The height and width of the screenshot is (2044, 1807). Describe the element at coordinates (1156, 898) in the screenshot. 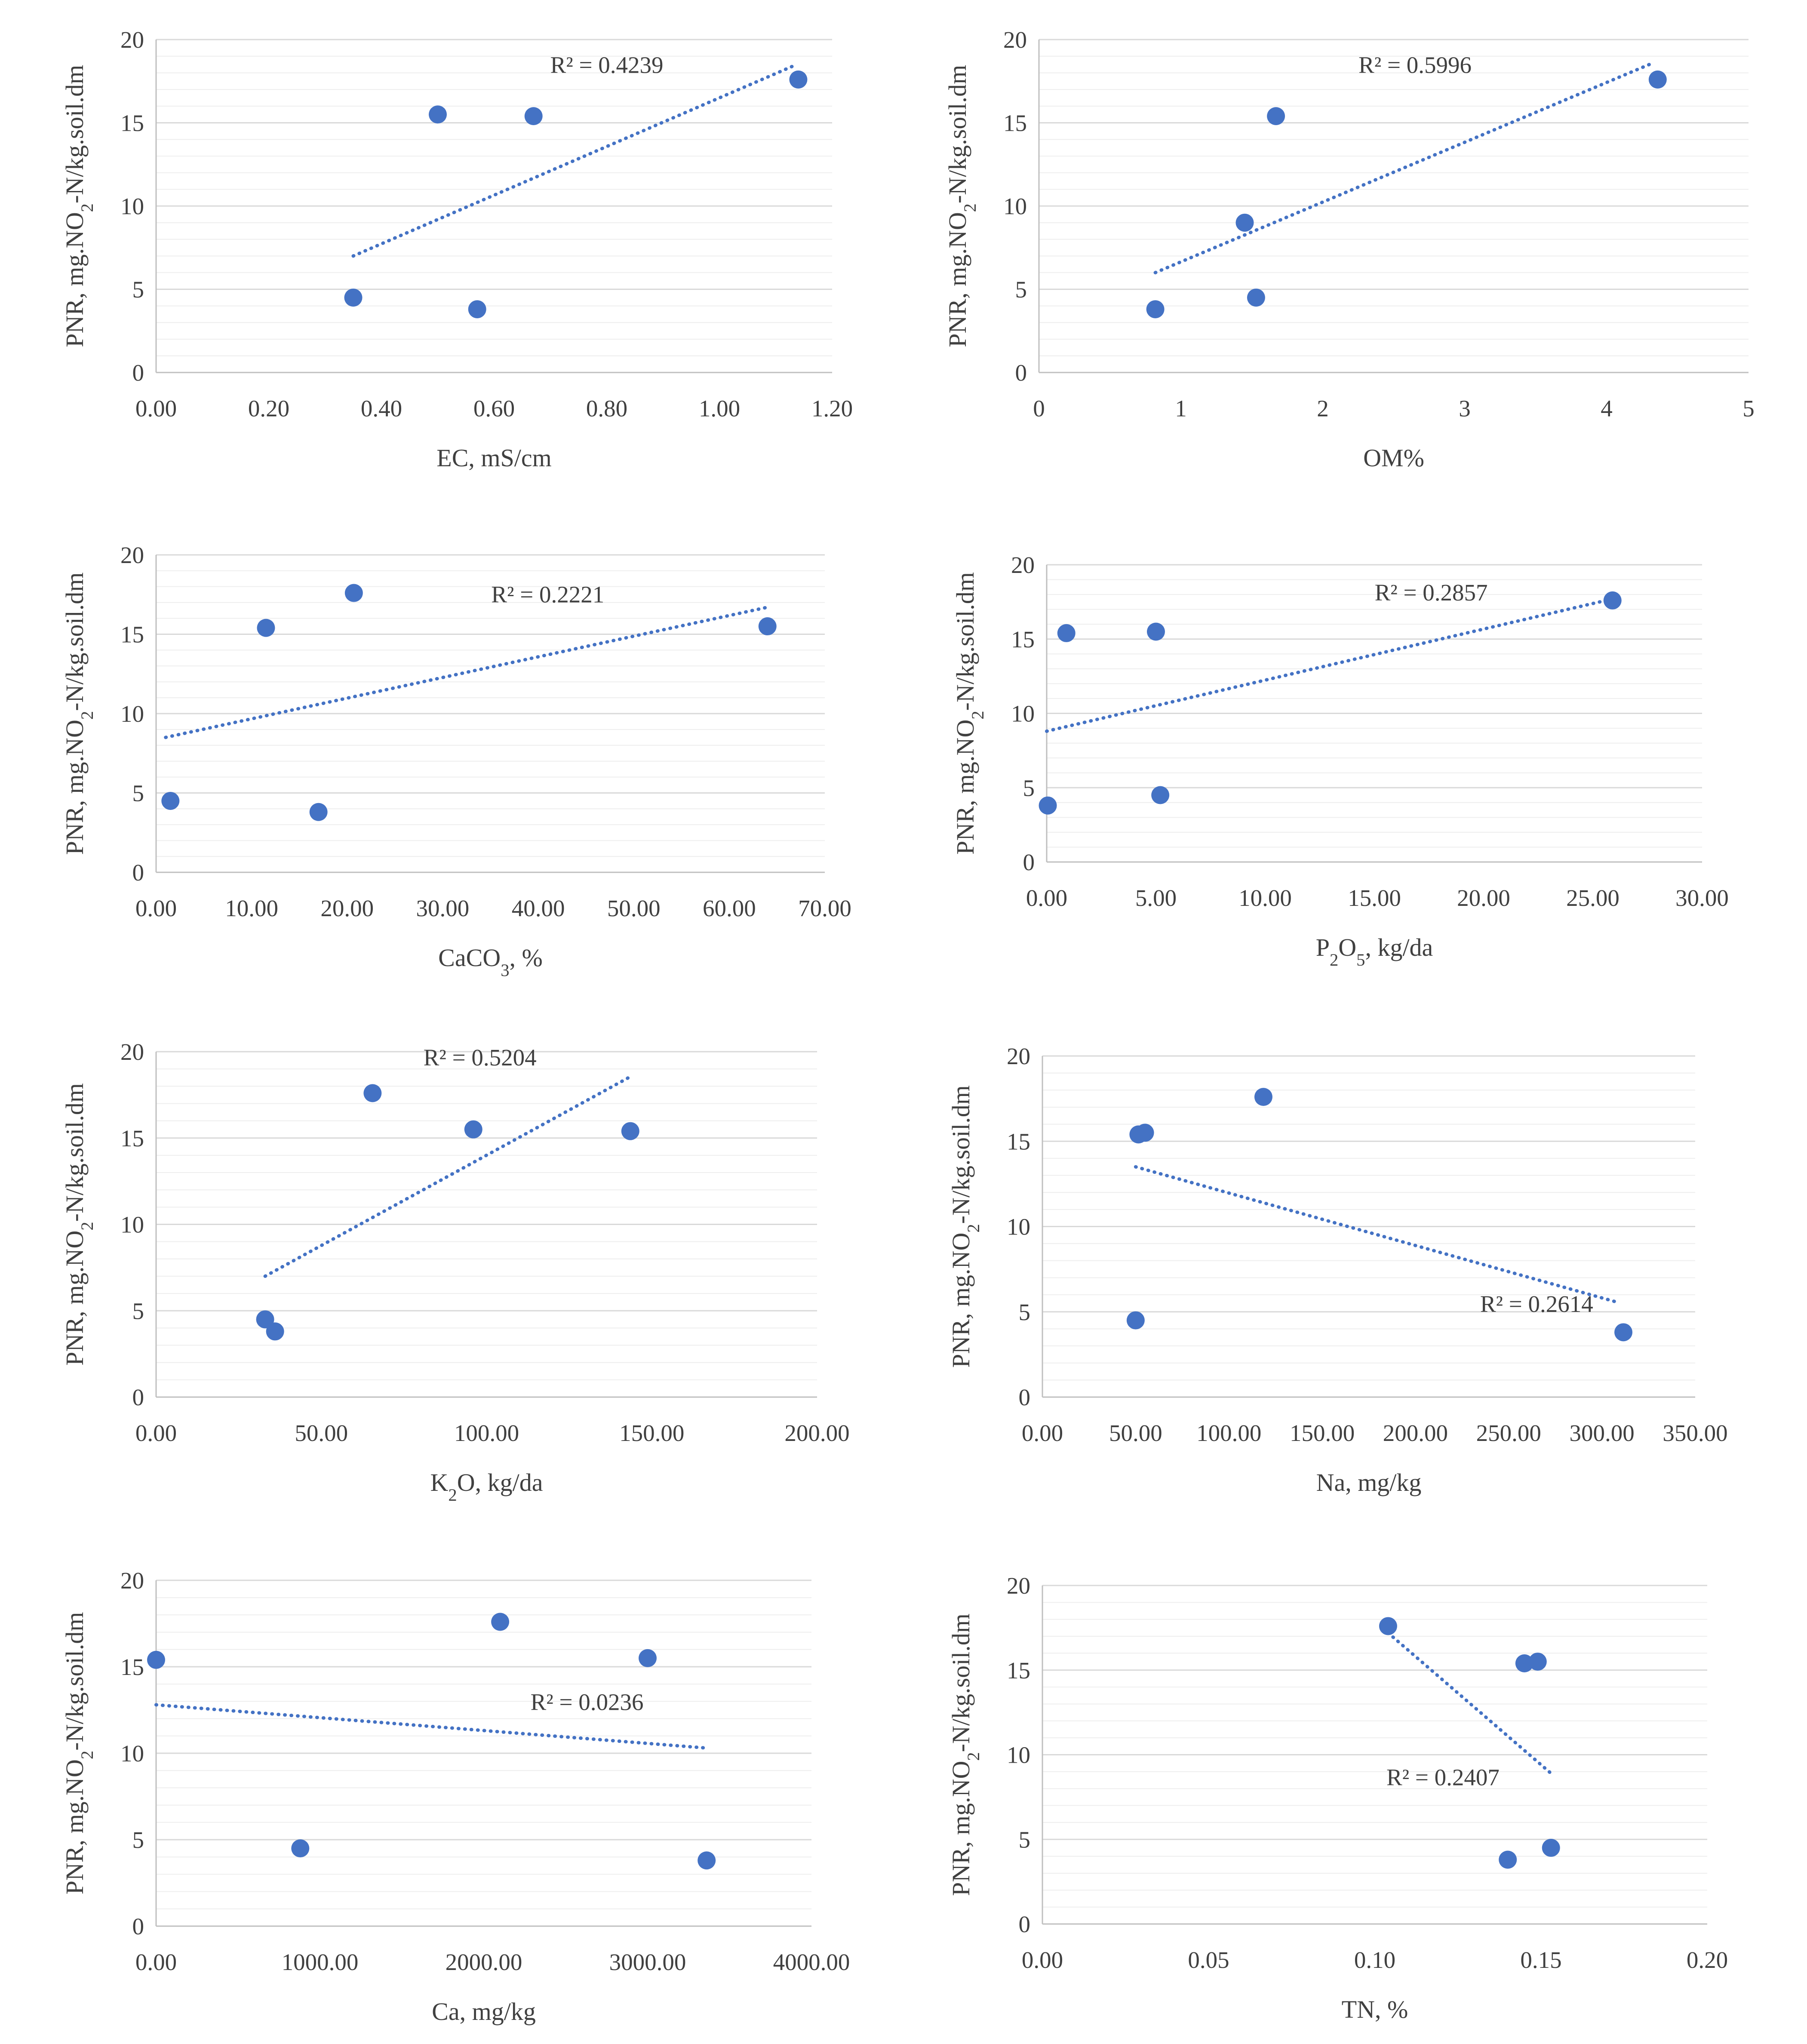

I see `x-tick-label: 5.00` at that location.